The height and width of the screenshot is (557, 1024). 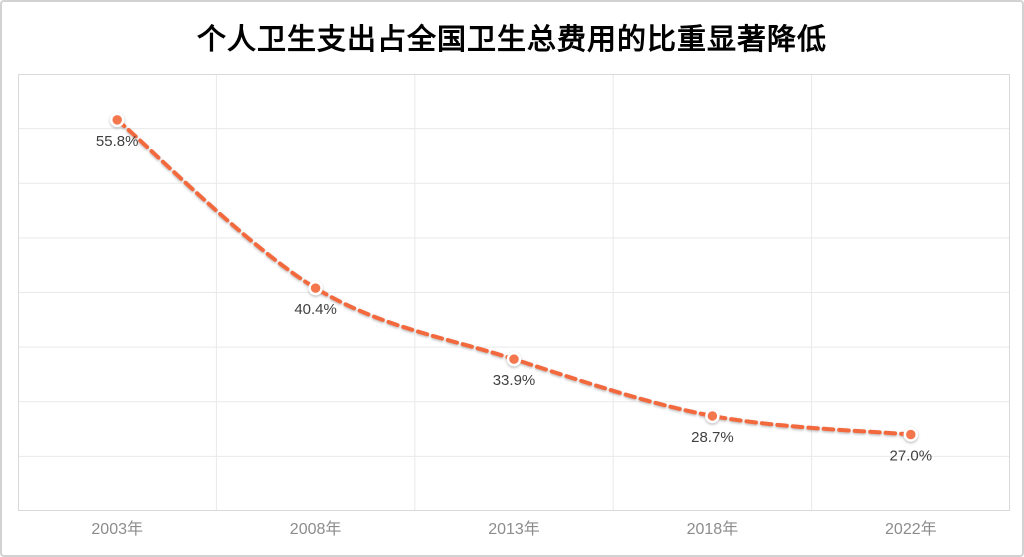 What do you see at coordinates (712, 529) in the screenshot?
I see `x-axis-label: 2018年` at bounding box center [712, 529].